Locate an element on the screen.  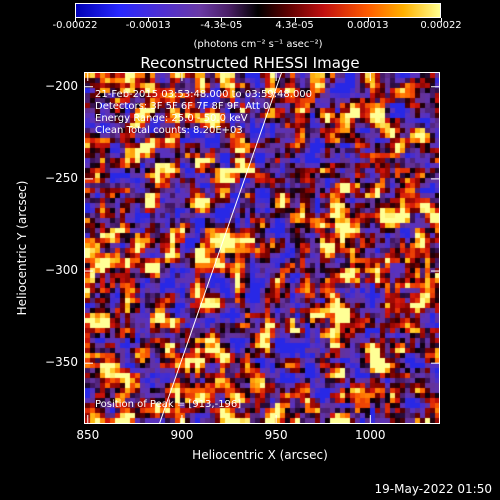
x-tick-label: 900 is located at coordinates (182, 435).